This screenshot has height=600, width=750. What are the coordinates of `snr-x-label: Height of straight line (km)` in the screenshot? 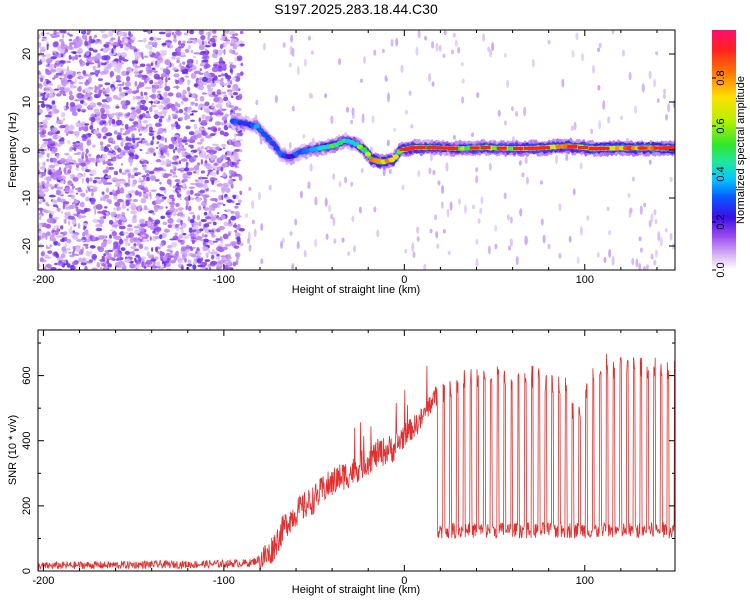 It's located at (356, 590).